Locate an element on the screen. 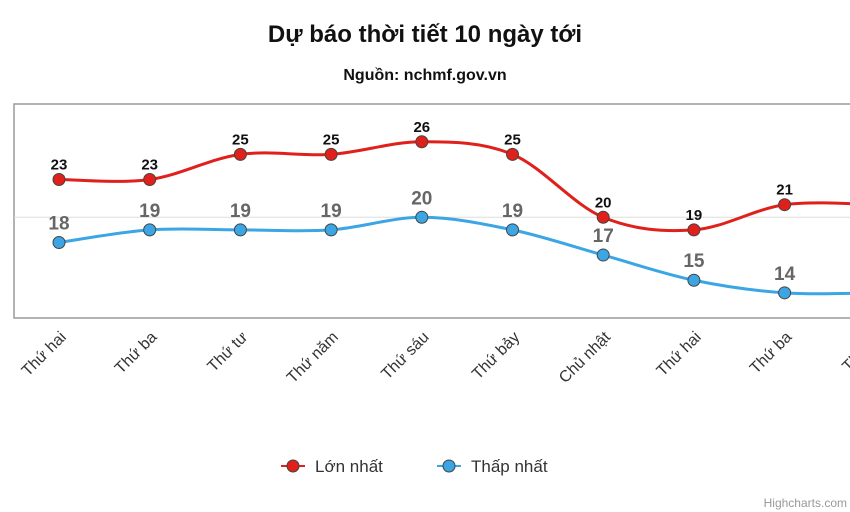 The image size is (850, 512). legend-min-marker is located at coordinates (449, 466).